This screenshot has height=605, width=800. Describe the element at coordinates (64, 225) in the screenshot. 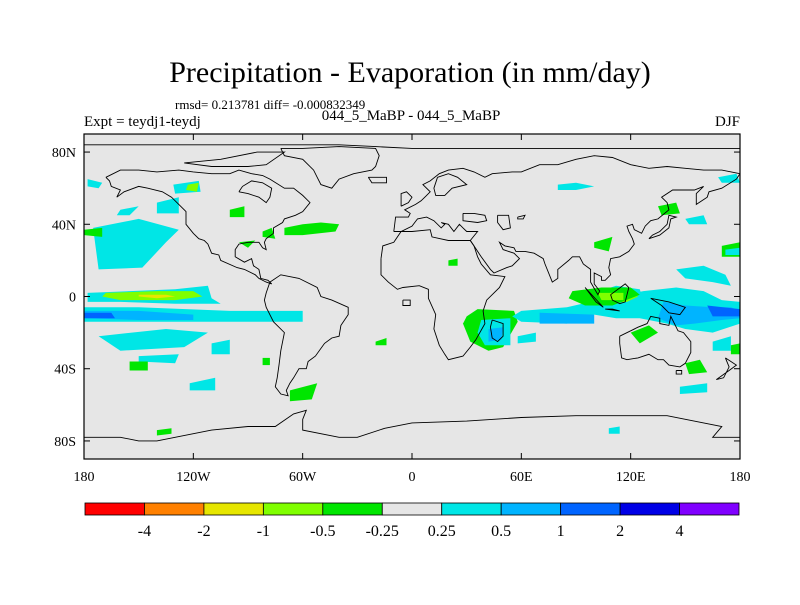

I see `y-tick-label: 40N` at that location.